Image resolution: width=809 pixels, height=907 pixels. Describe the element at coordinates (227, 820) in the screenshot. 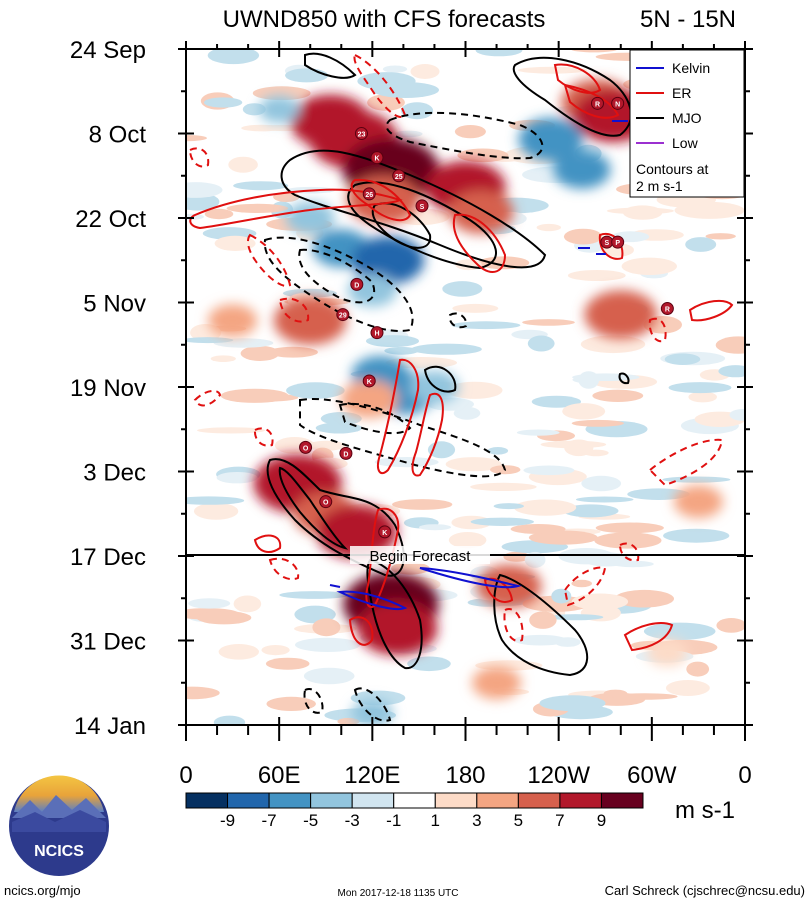

I see `colorbar-label: -9` at that location.